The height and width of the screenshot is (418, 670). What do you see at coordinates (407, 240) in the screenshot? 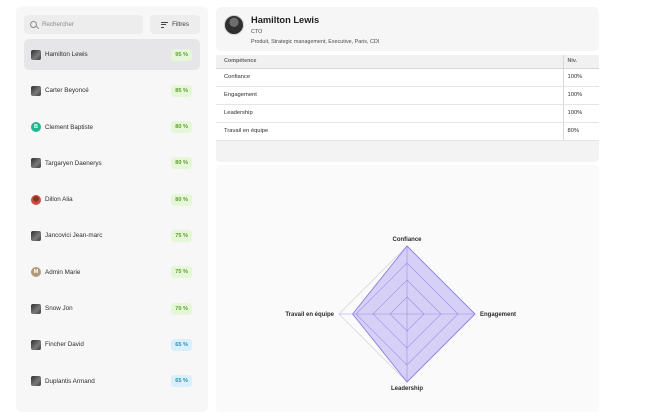
I see `radar-axis-label: Confiance` at bounding box center [407, 240].